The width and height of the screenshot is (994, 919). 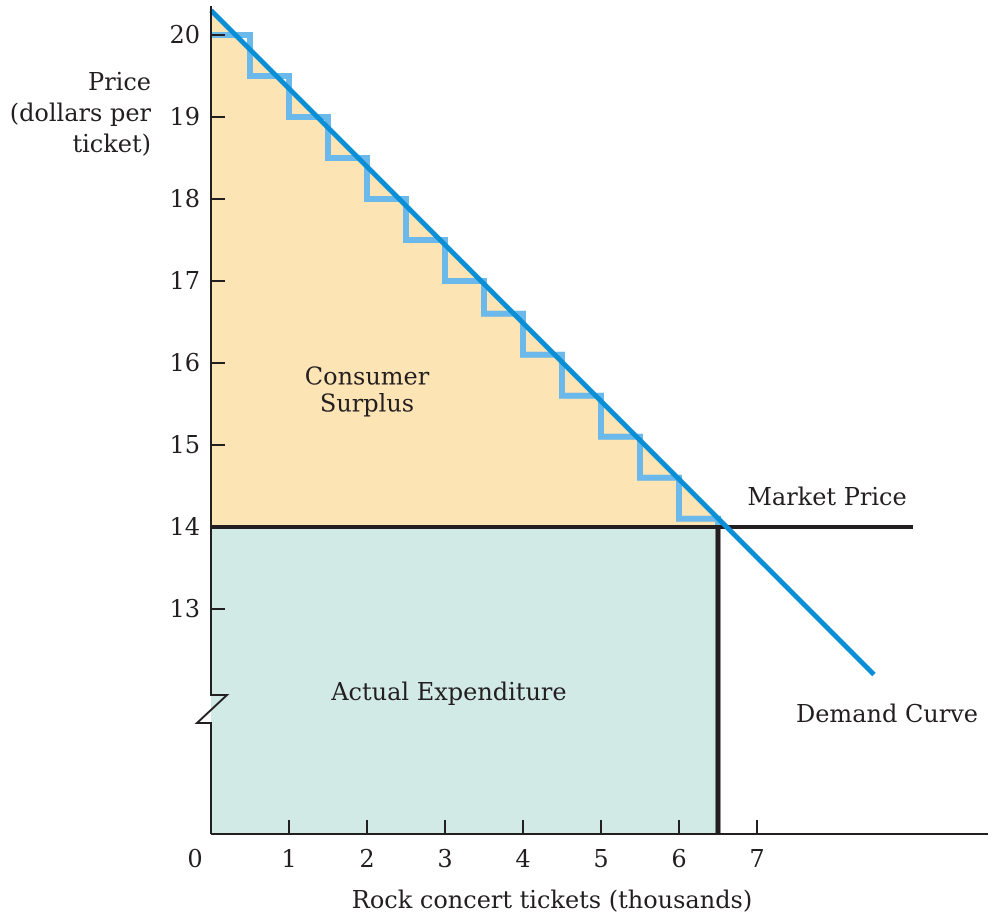 What do you see at coordinates (887, 714) in the screenshot?
I see `demand-curve-label: Demand Curve` at bounding box center [887, 714].